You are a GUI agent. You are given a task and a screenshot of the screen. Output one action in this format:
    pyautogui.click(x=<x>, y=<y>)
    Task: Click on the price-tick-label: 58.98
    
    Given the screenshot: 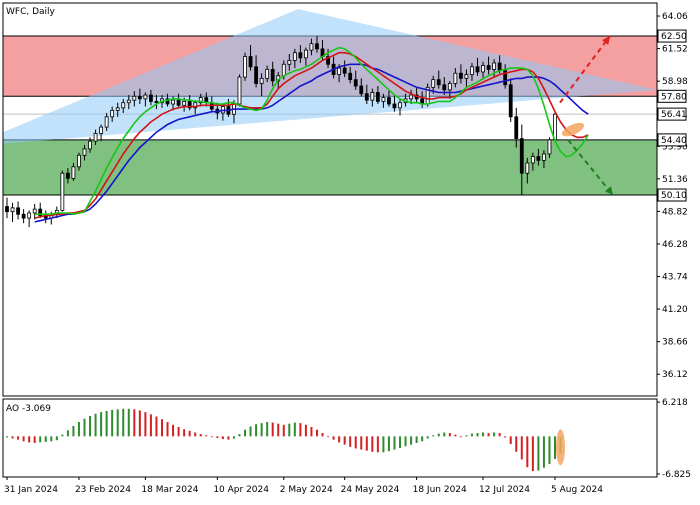 What is the action you would take?
    pyautogui.click(x=675, y=82)
    